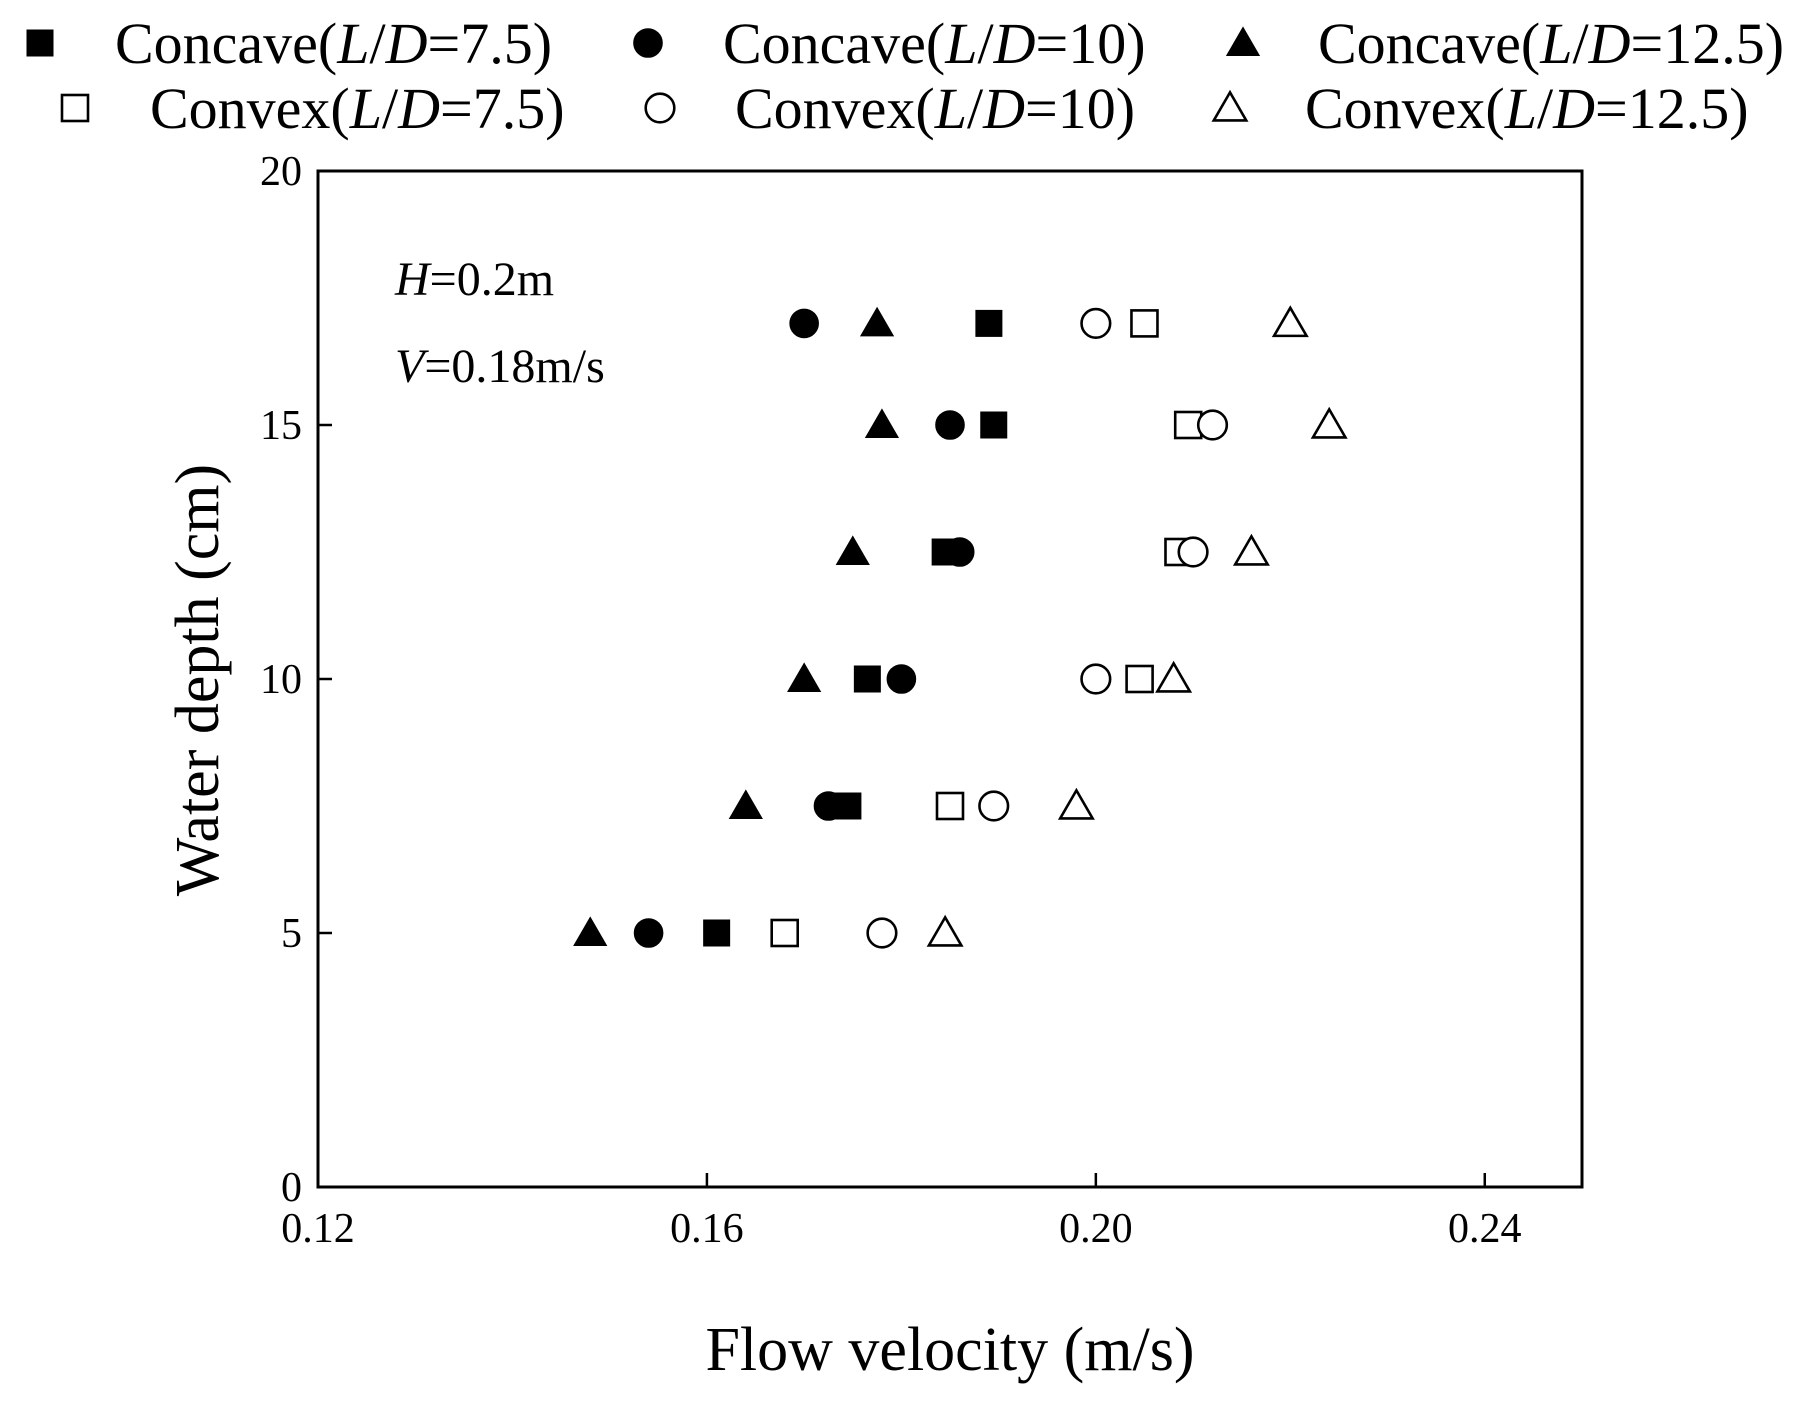 This screenshot has width=1811, height=1405. Describe the element at coordinates (474, 279) in the screenshot. I see `annotation-h: H=0.2m` at that location.